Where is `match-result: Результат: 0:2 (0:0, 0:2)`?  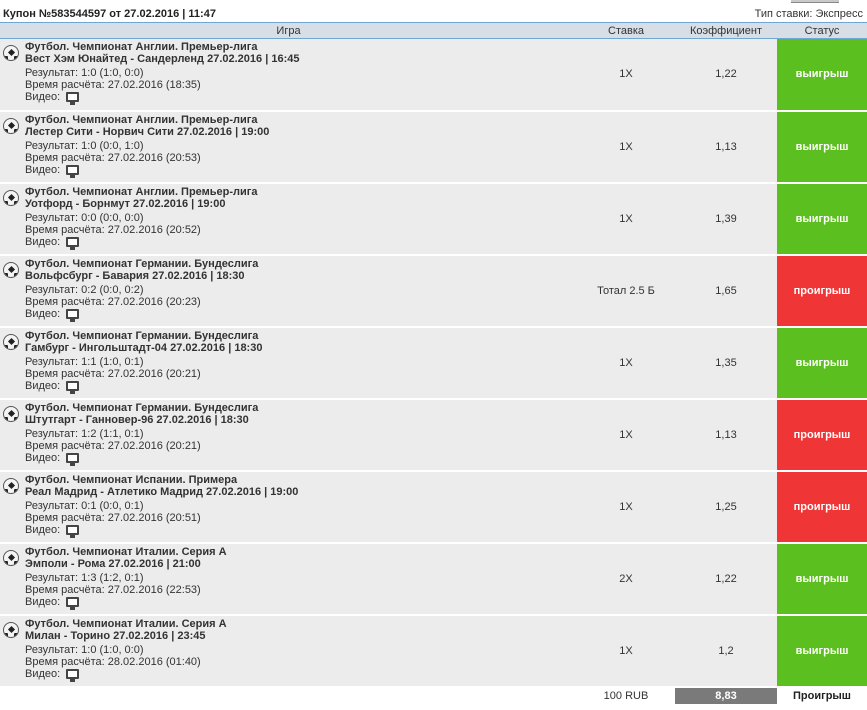 match-result: Результат: 0:2 (0:0, 0:2) is located at coordinates (84, 289).